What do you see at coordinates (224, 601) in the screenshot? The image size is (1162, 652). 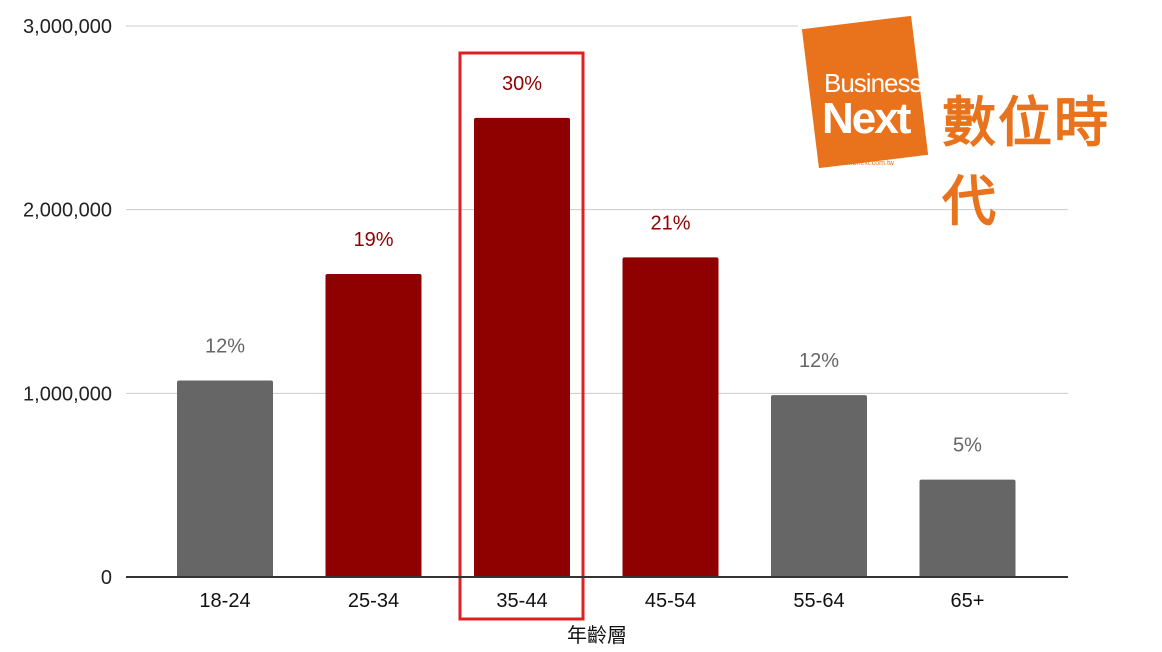 I see `x-tick-label: 18-24` at bounding box center [224, 601].